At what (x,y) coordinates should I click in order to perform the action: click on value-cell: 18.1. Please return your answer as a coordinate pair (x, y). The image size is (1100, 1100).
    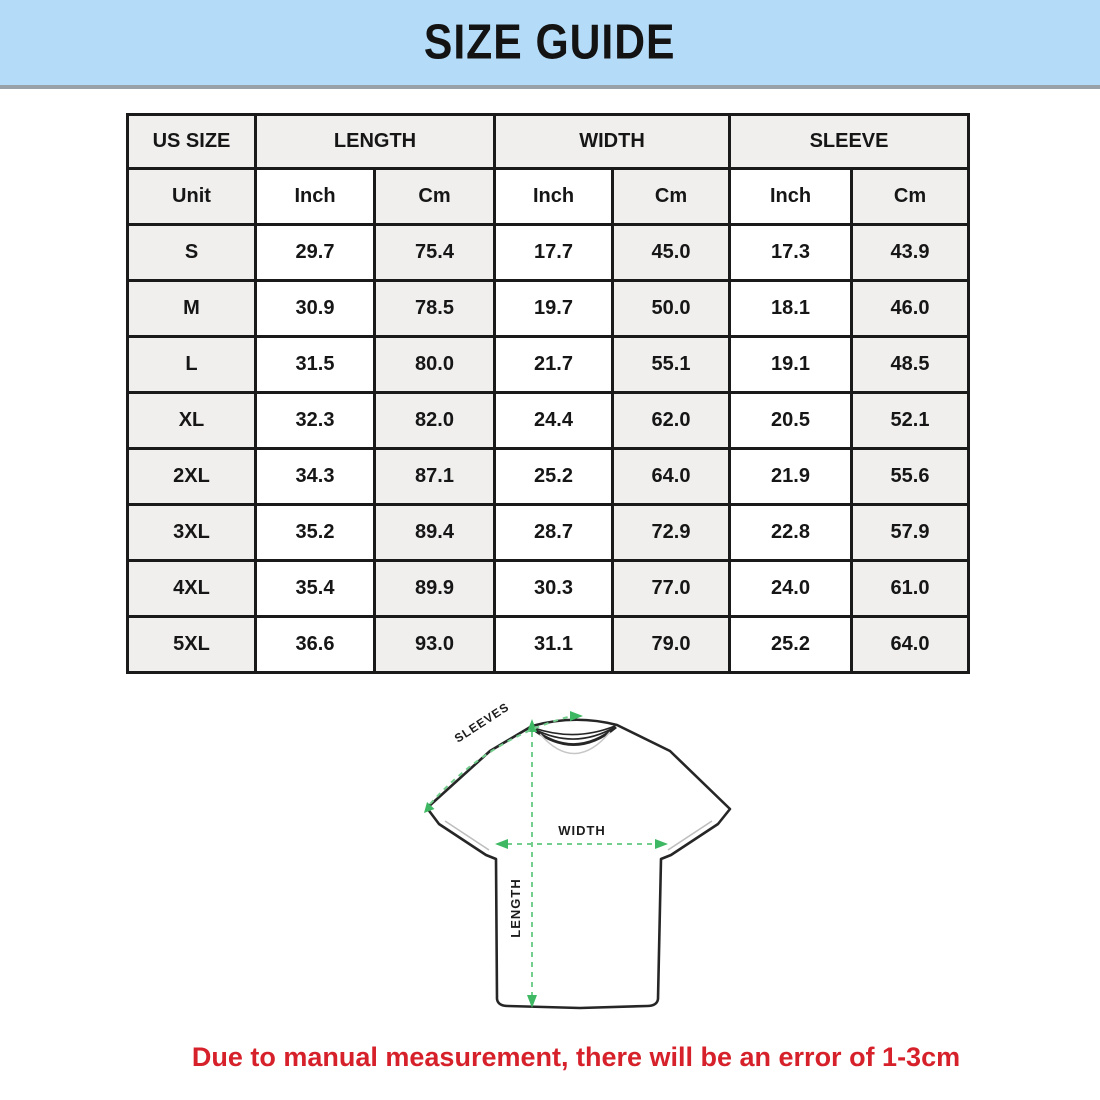
    Looking at the image, I should click on (791, 308).